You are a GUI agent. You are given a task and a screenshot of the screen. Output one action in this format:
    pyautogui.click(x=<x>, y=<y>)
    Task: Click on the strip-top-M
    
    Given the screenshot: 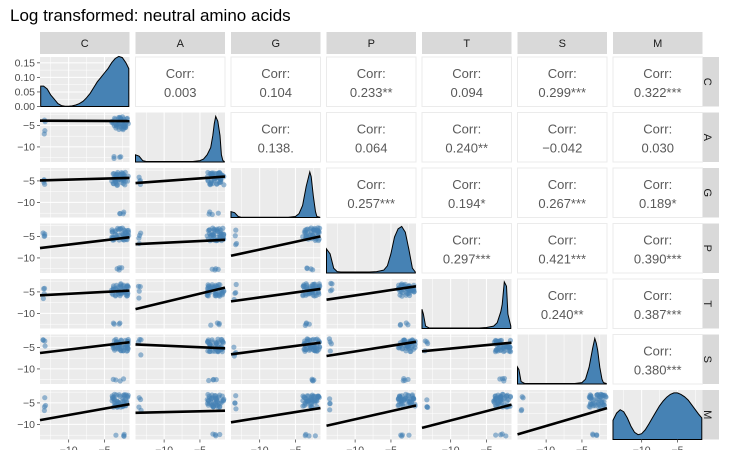 What is the action you would take?
    pyautogui.click(x=658, y=43)
    